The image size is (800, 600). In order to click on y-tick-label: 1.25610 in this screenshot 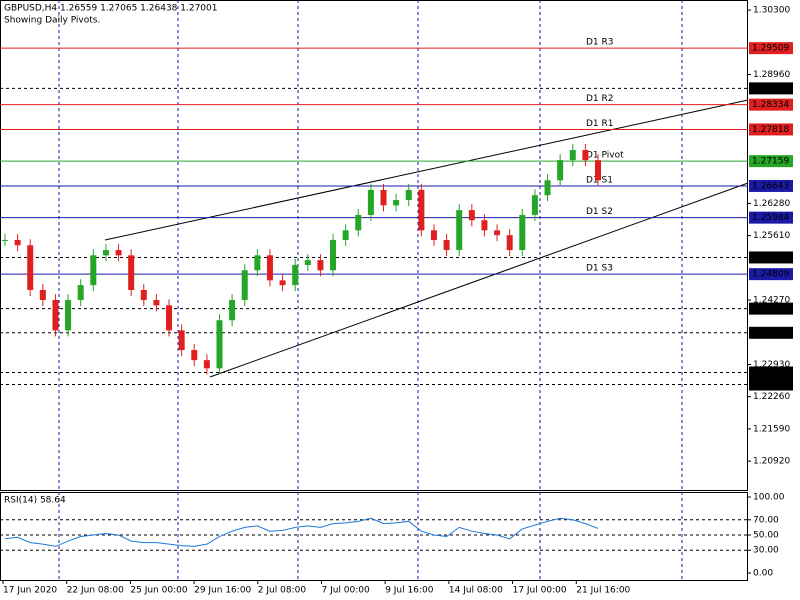, I will do `click(771, 236)`.